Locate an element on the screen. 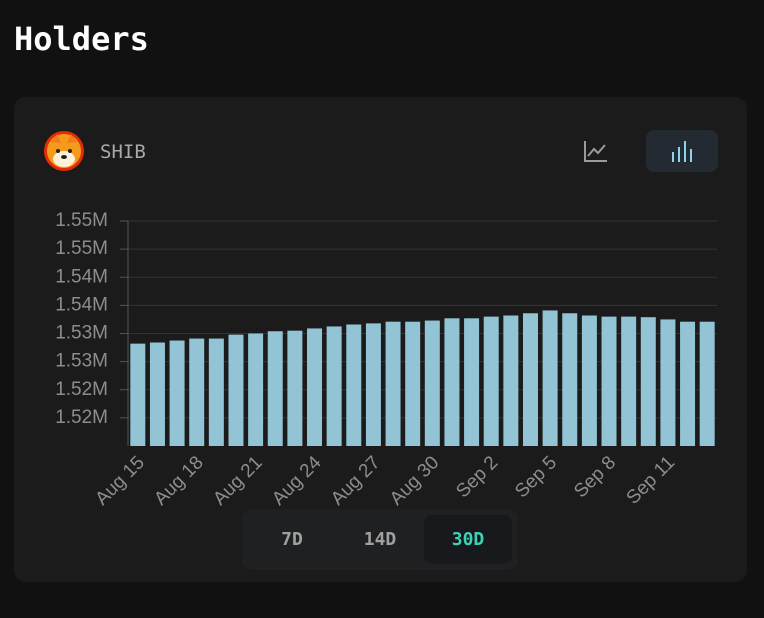 This screenshot has width=764, height=618. bar-icon is located at coordinates (682, 151).